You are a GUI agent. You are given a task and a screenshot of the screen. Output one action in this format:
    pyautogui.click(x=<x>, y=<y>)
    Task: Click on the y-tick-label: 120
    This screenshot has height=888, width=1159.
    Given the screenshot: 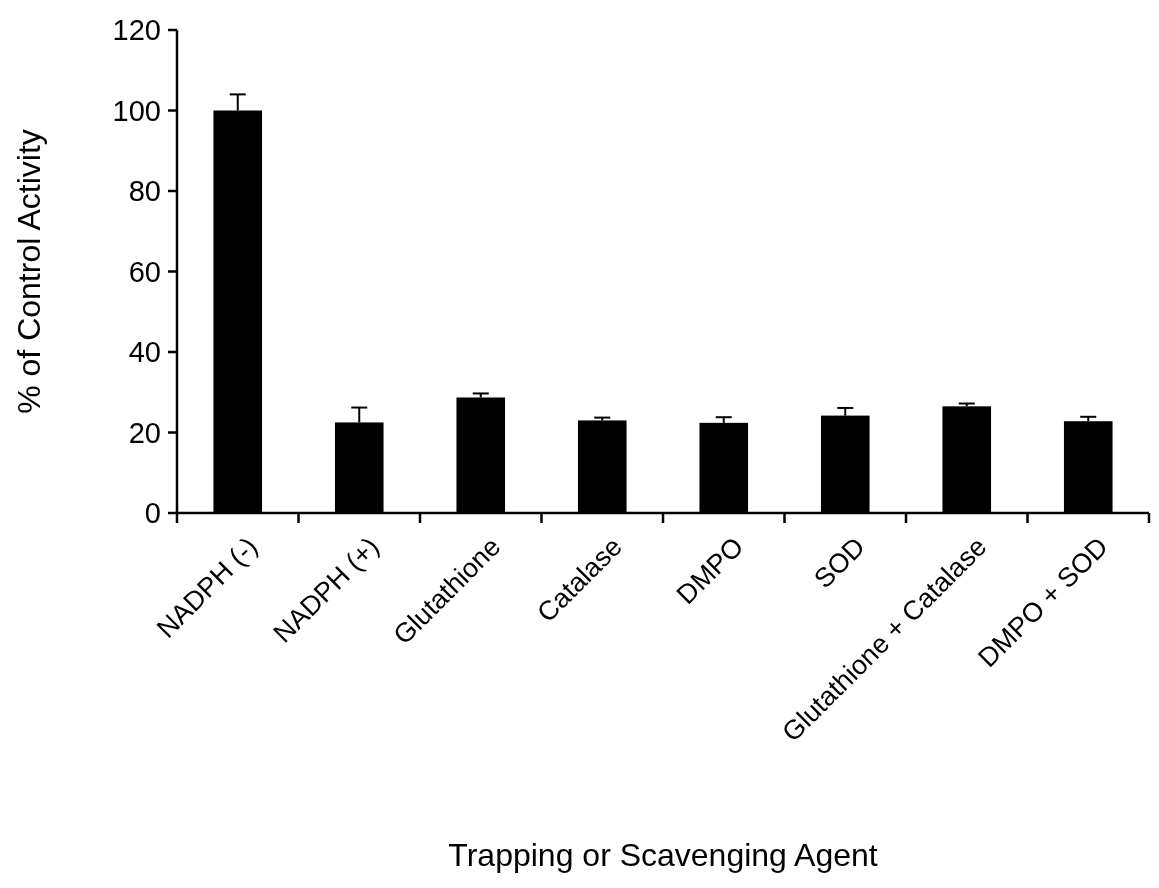 What is the action you would take?
    pyautogui.click(x=136, y=30)
    